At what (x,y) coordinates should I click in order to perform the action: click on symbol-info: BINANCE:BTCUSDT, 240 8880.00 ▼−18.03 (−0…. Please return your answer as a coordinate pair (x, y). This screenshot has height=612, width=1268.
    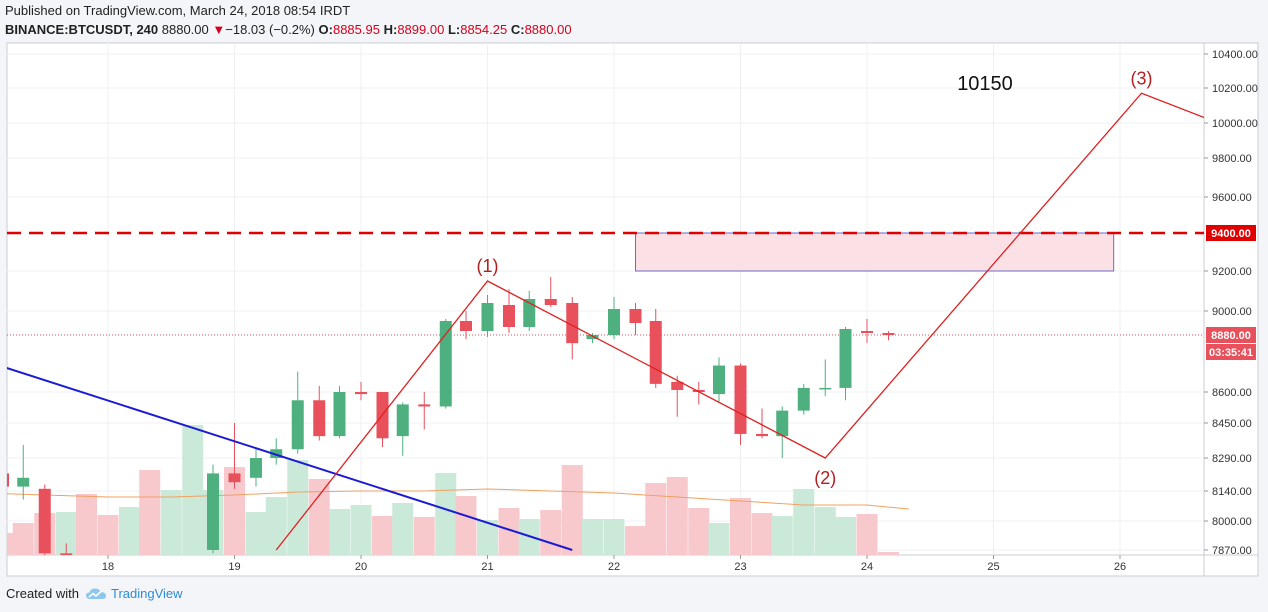
    Looking at the image, I should click on (288, 29).